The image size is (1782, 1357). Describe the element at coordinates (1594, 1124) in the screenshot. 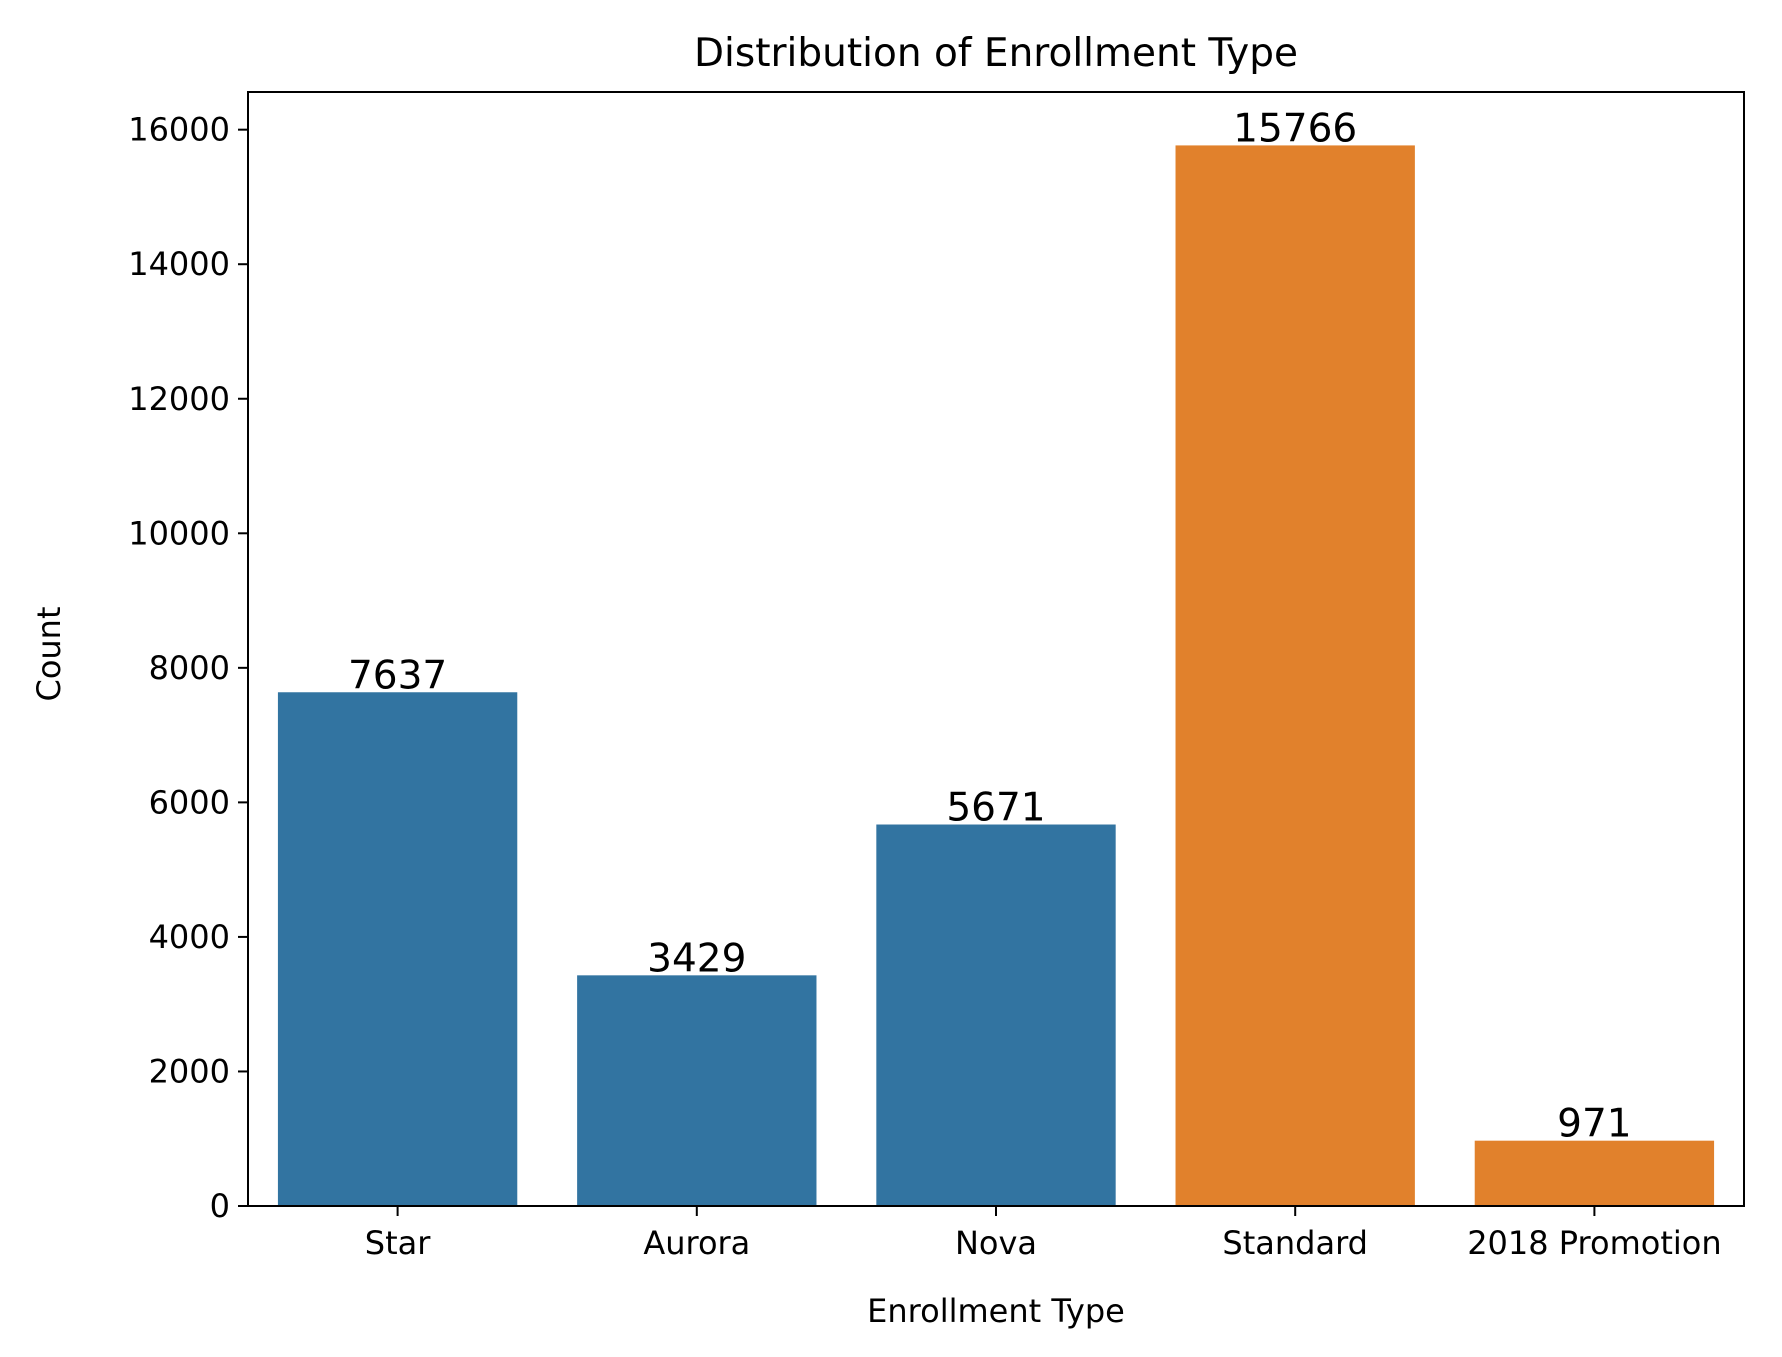

I see `data-label: 971` at that location.